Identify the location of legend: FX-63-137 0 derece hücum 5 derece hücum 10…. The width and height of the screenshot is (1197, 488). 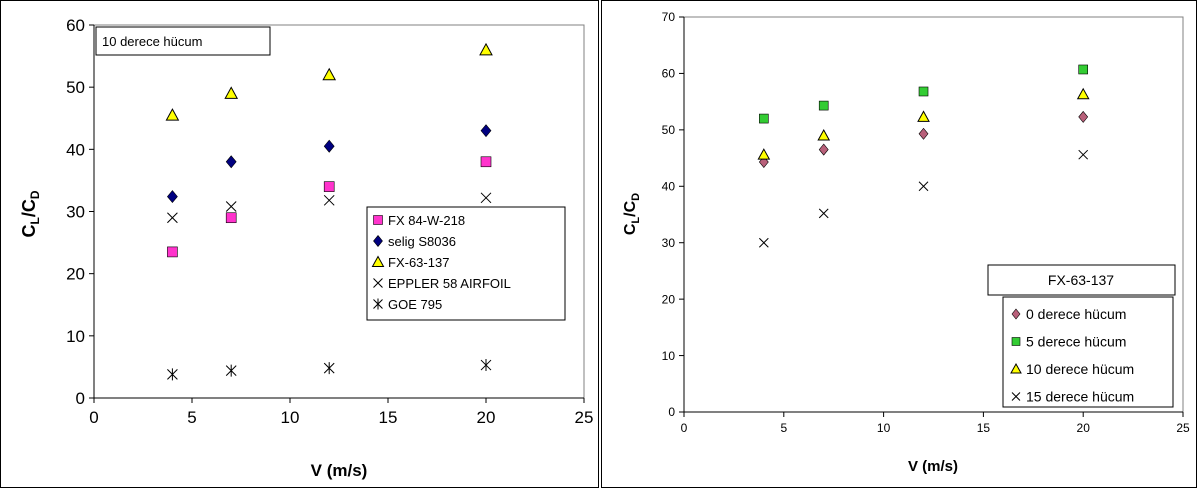
(1081, 336).